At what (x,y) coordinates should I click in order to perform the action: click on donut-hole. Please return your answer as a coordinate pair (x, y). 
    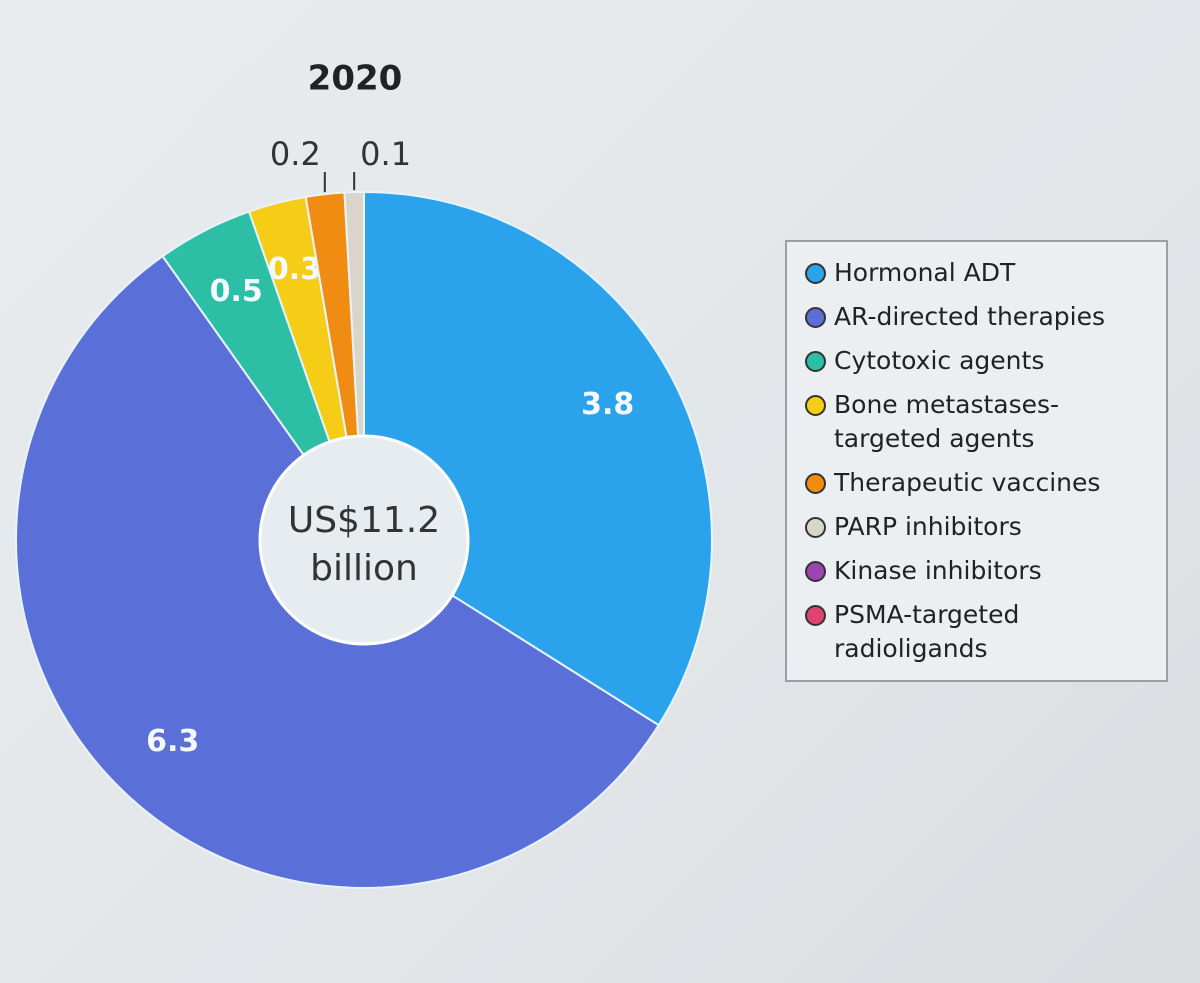
    Looking at the image, I should click on (364, 540).